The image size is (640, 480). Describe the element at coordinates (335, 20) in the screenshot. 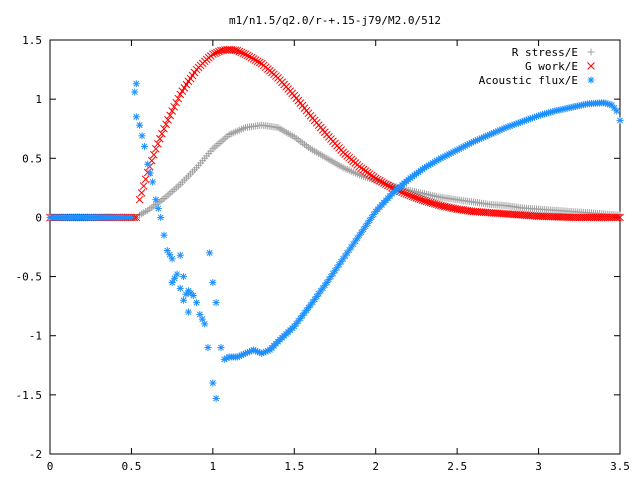

I see `chart-title: m1/n1.5/q2.0/r-+.15-j79/M2.0/512` at that location.